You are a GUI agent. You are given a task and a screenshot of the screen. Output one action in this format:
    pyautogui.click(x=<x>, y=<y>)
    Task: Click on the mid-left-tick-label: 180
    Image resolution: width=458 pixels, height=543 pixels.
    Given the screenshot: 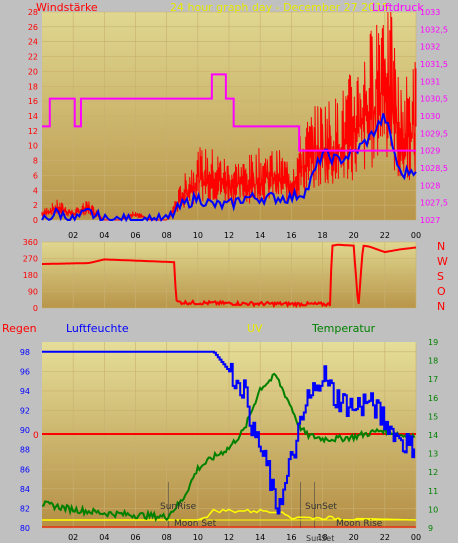 What is the action you would take?
    pyautogui.click(x=30, y=275)
    